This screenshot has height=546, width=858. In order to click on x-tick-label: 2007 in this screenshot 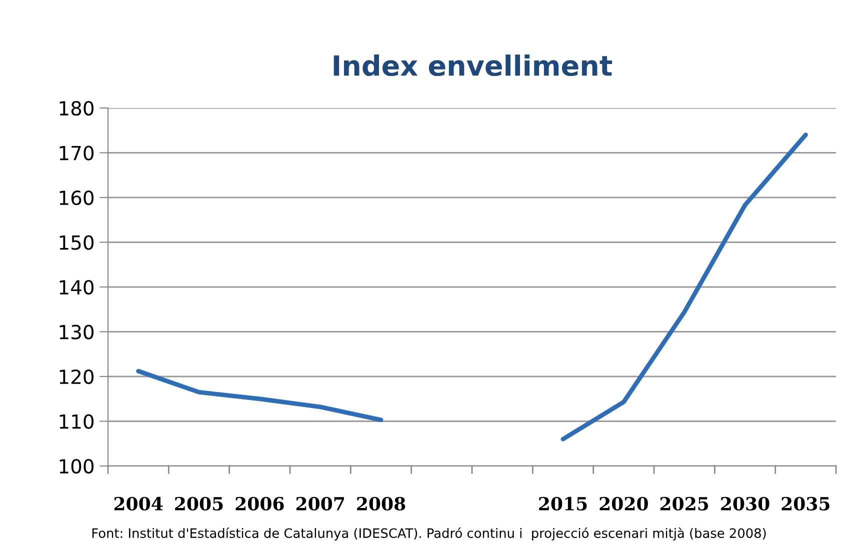, I will do `click(320, 503)`.